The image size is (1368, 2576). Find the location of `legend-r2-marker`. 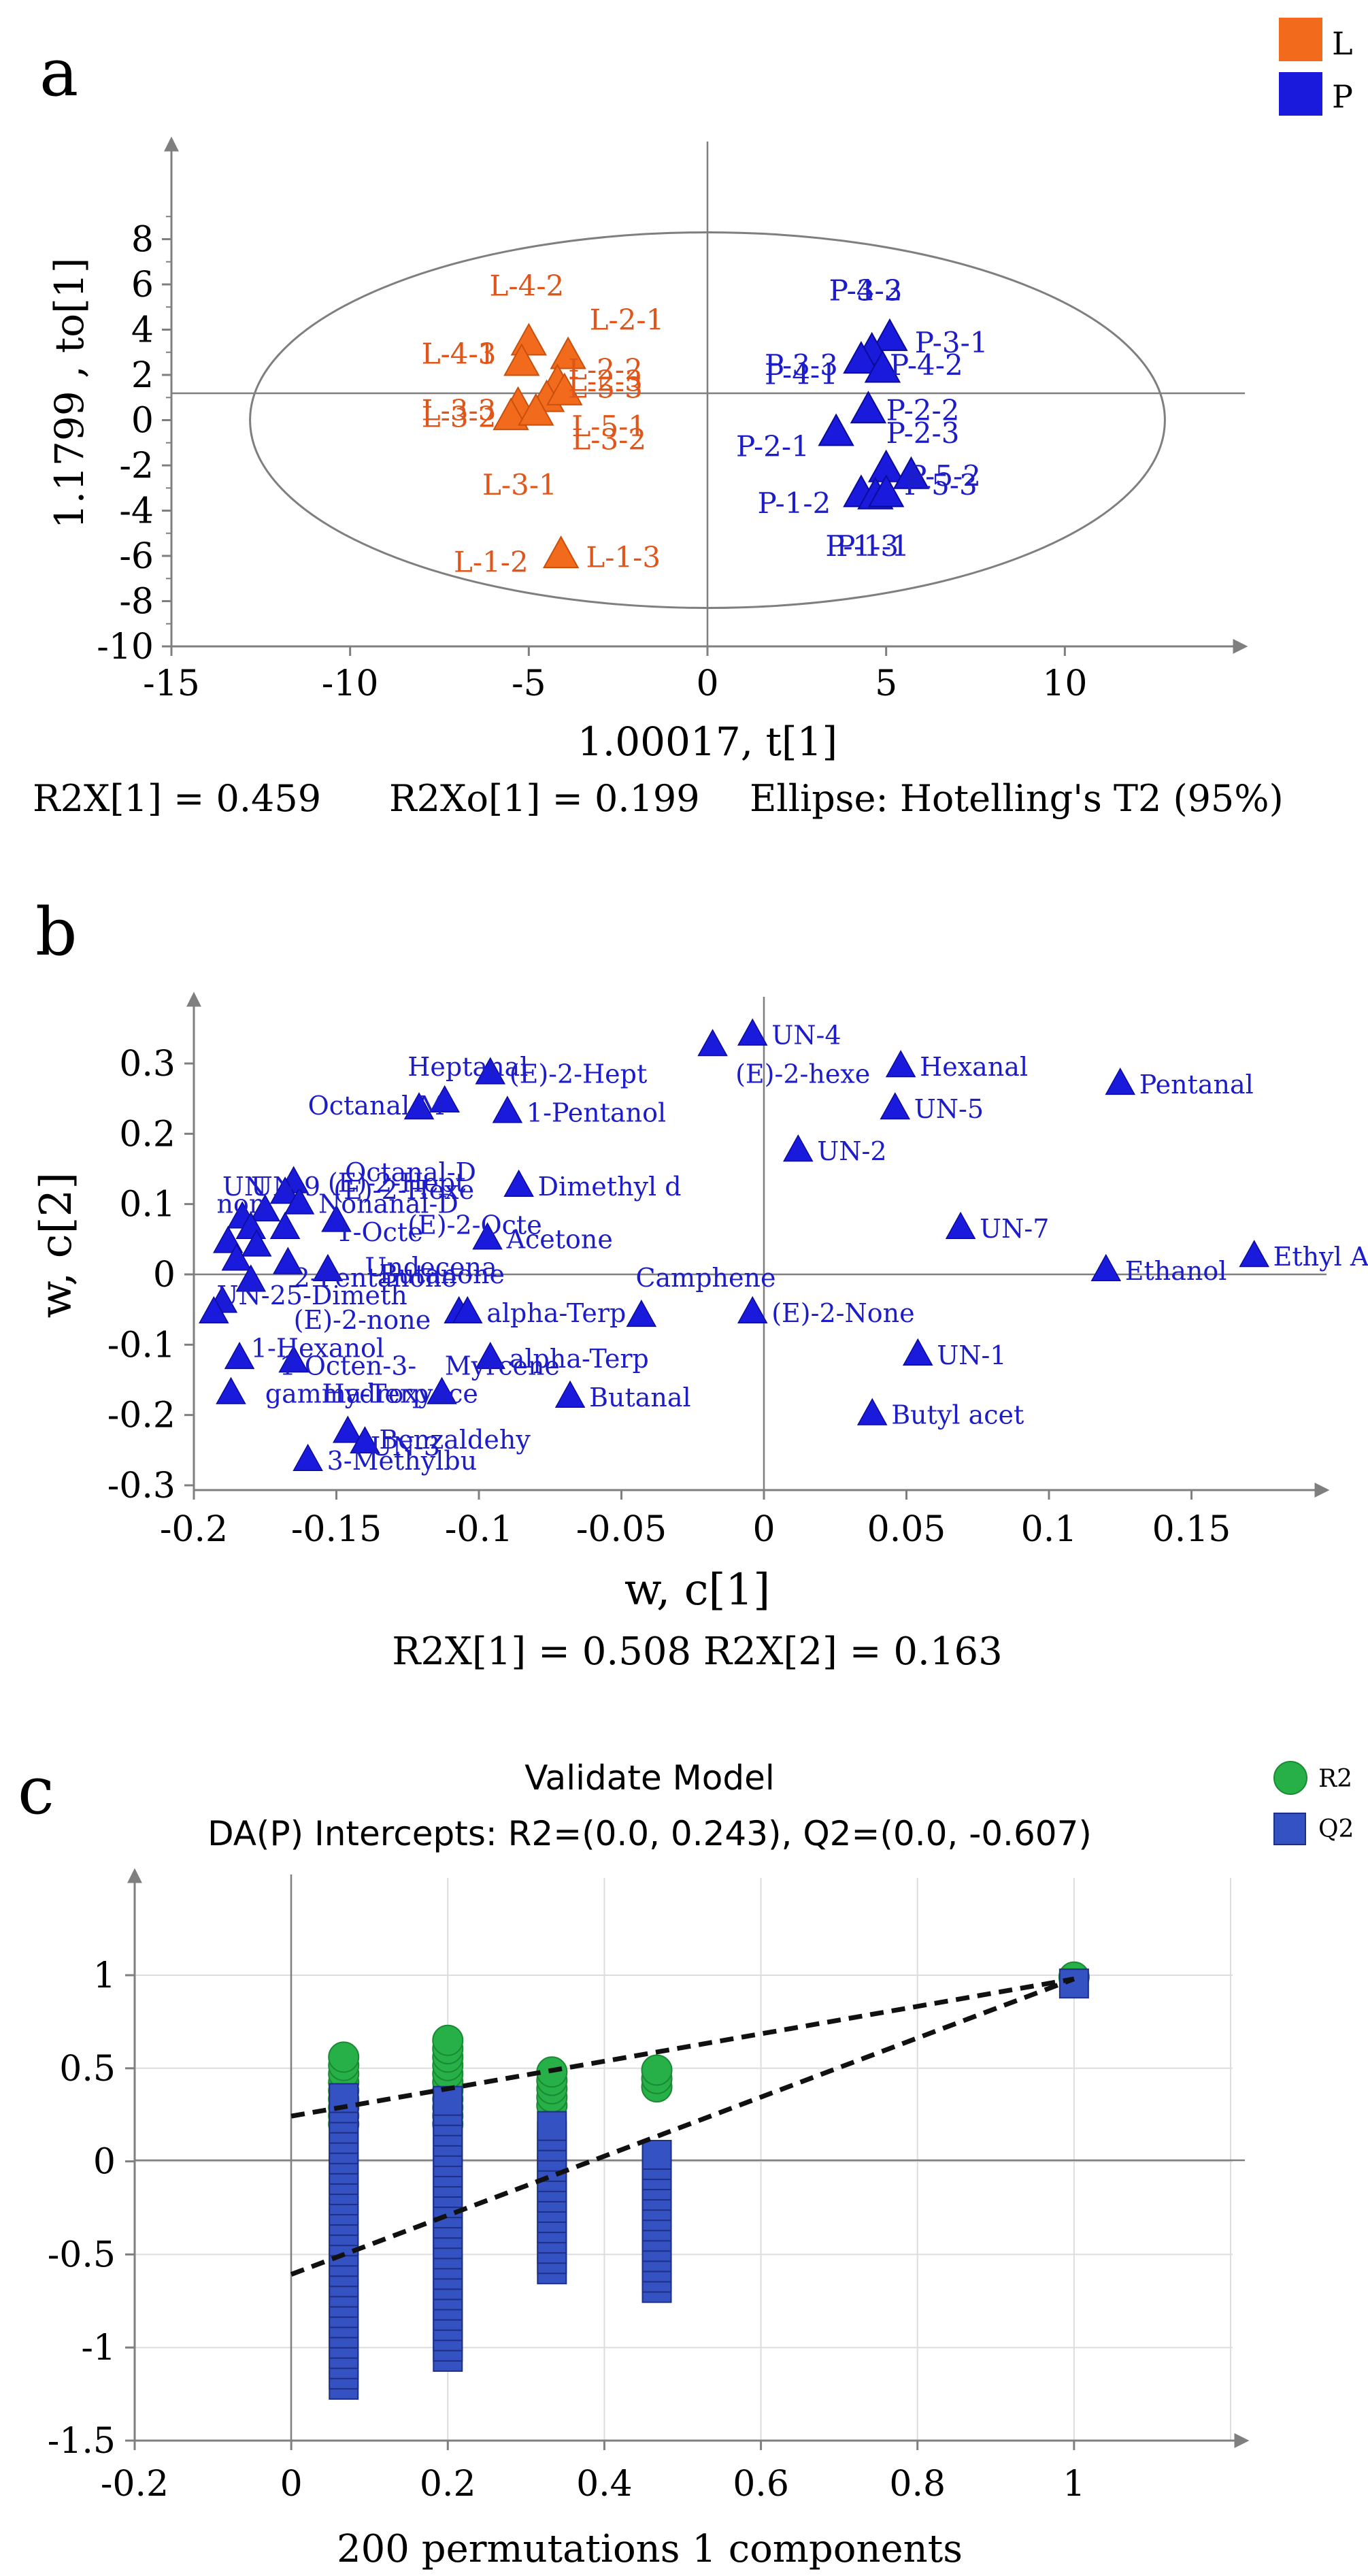

legend-r2-marker is located at coordinates (1290, 1778).